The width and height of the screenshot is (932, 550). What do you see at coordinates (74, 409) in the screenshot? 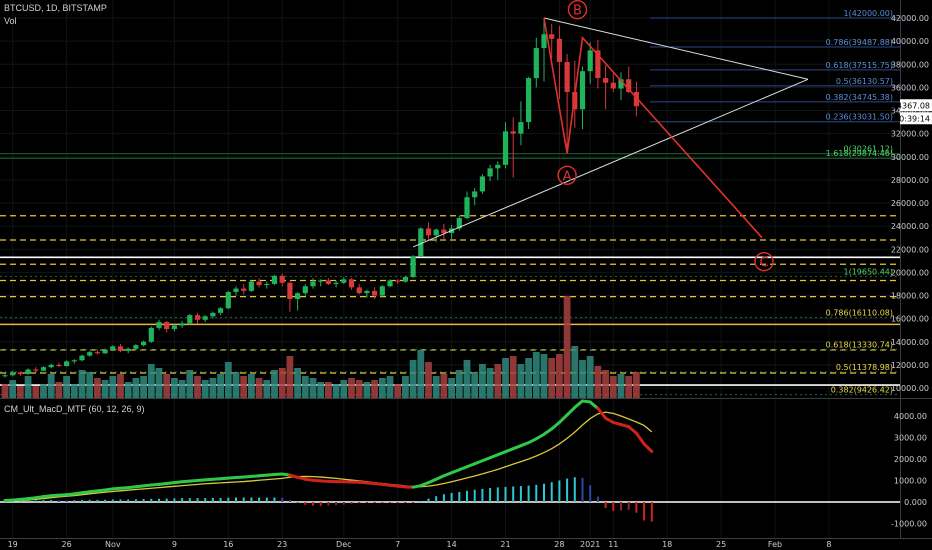
I see `indicator-title: CM_Ult_MacD_MTF (60, 12, 26, 9)` at bounding box center [74, 409].